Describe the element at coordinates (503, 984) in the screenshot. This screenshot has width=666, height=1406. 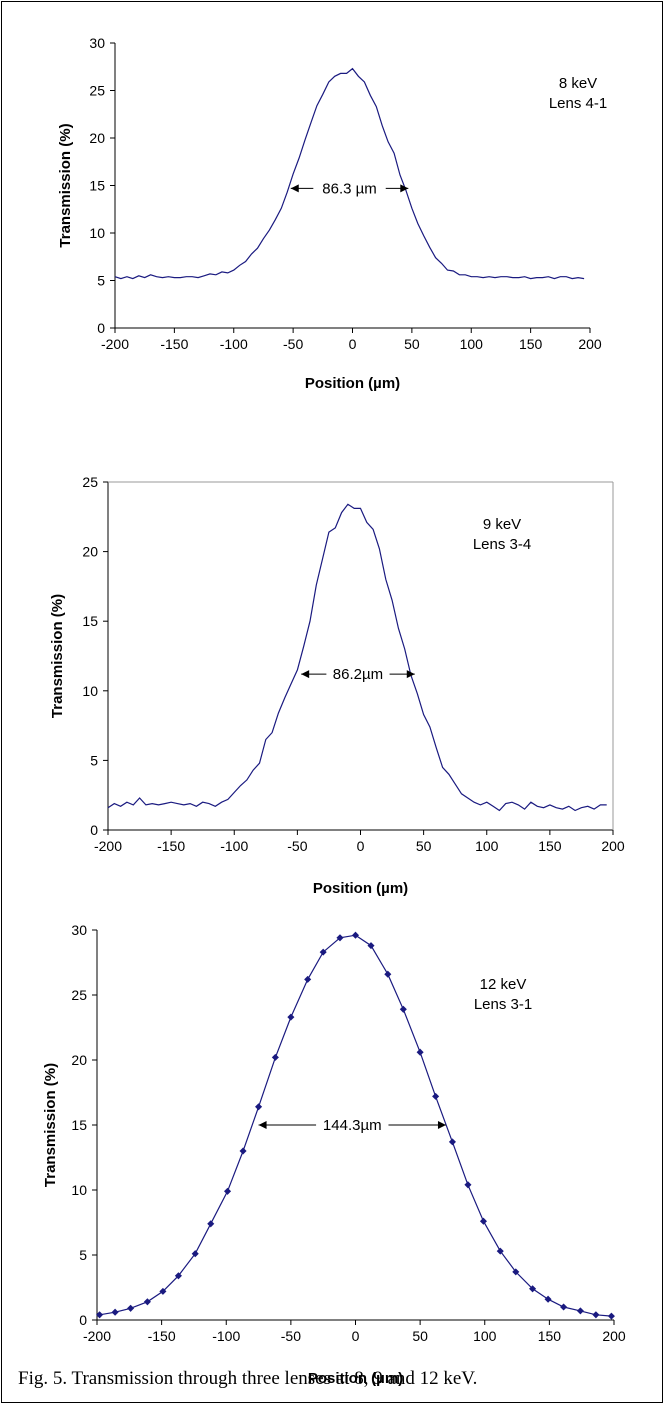
I see `energy-label: 12 keV` at that location.